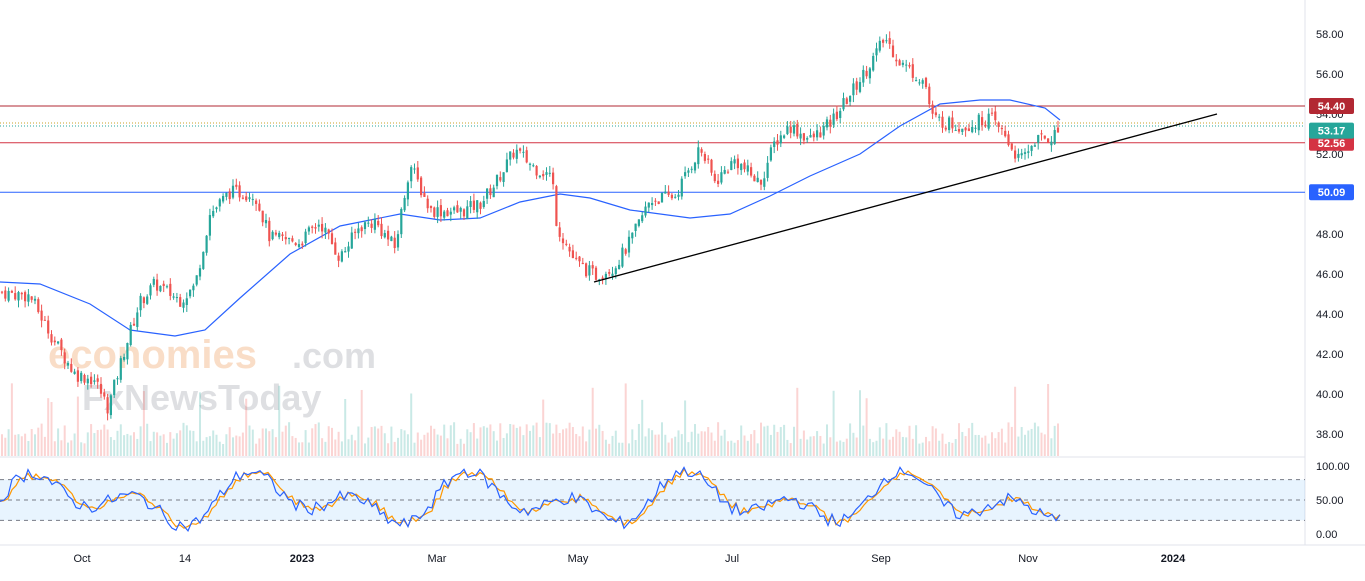  I want to click on stoch-tick-label: 50.00, so click(1330, 501).